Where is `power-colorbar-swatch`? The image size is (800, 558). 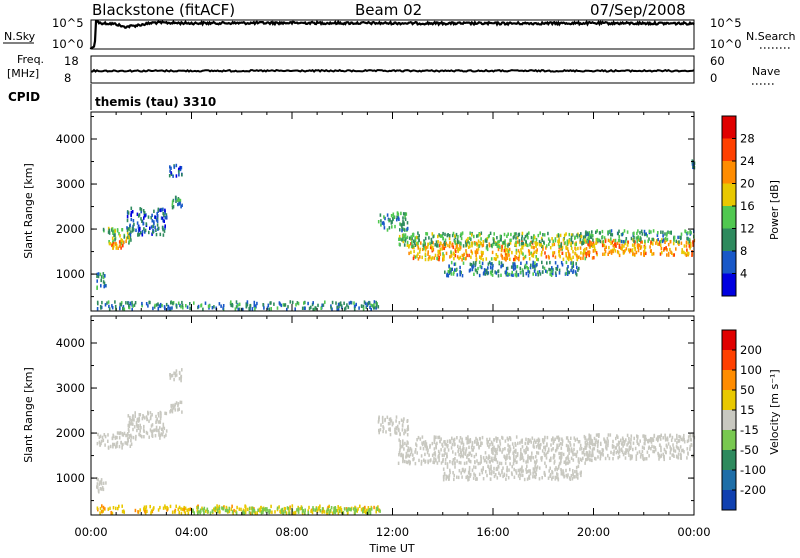
power-colorbar-swatch is located at coordinates (729, 217).